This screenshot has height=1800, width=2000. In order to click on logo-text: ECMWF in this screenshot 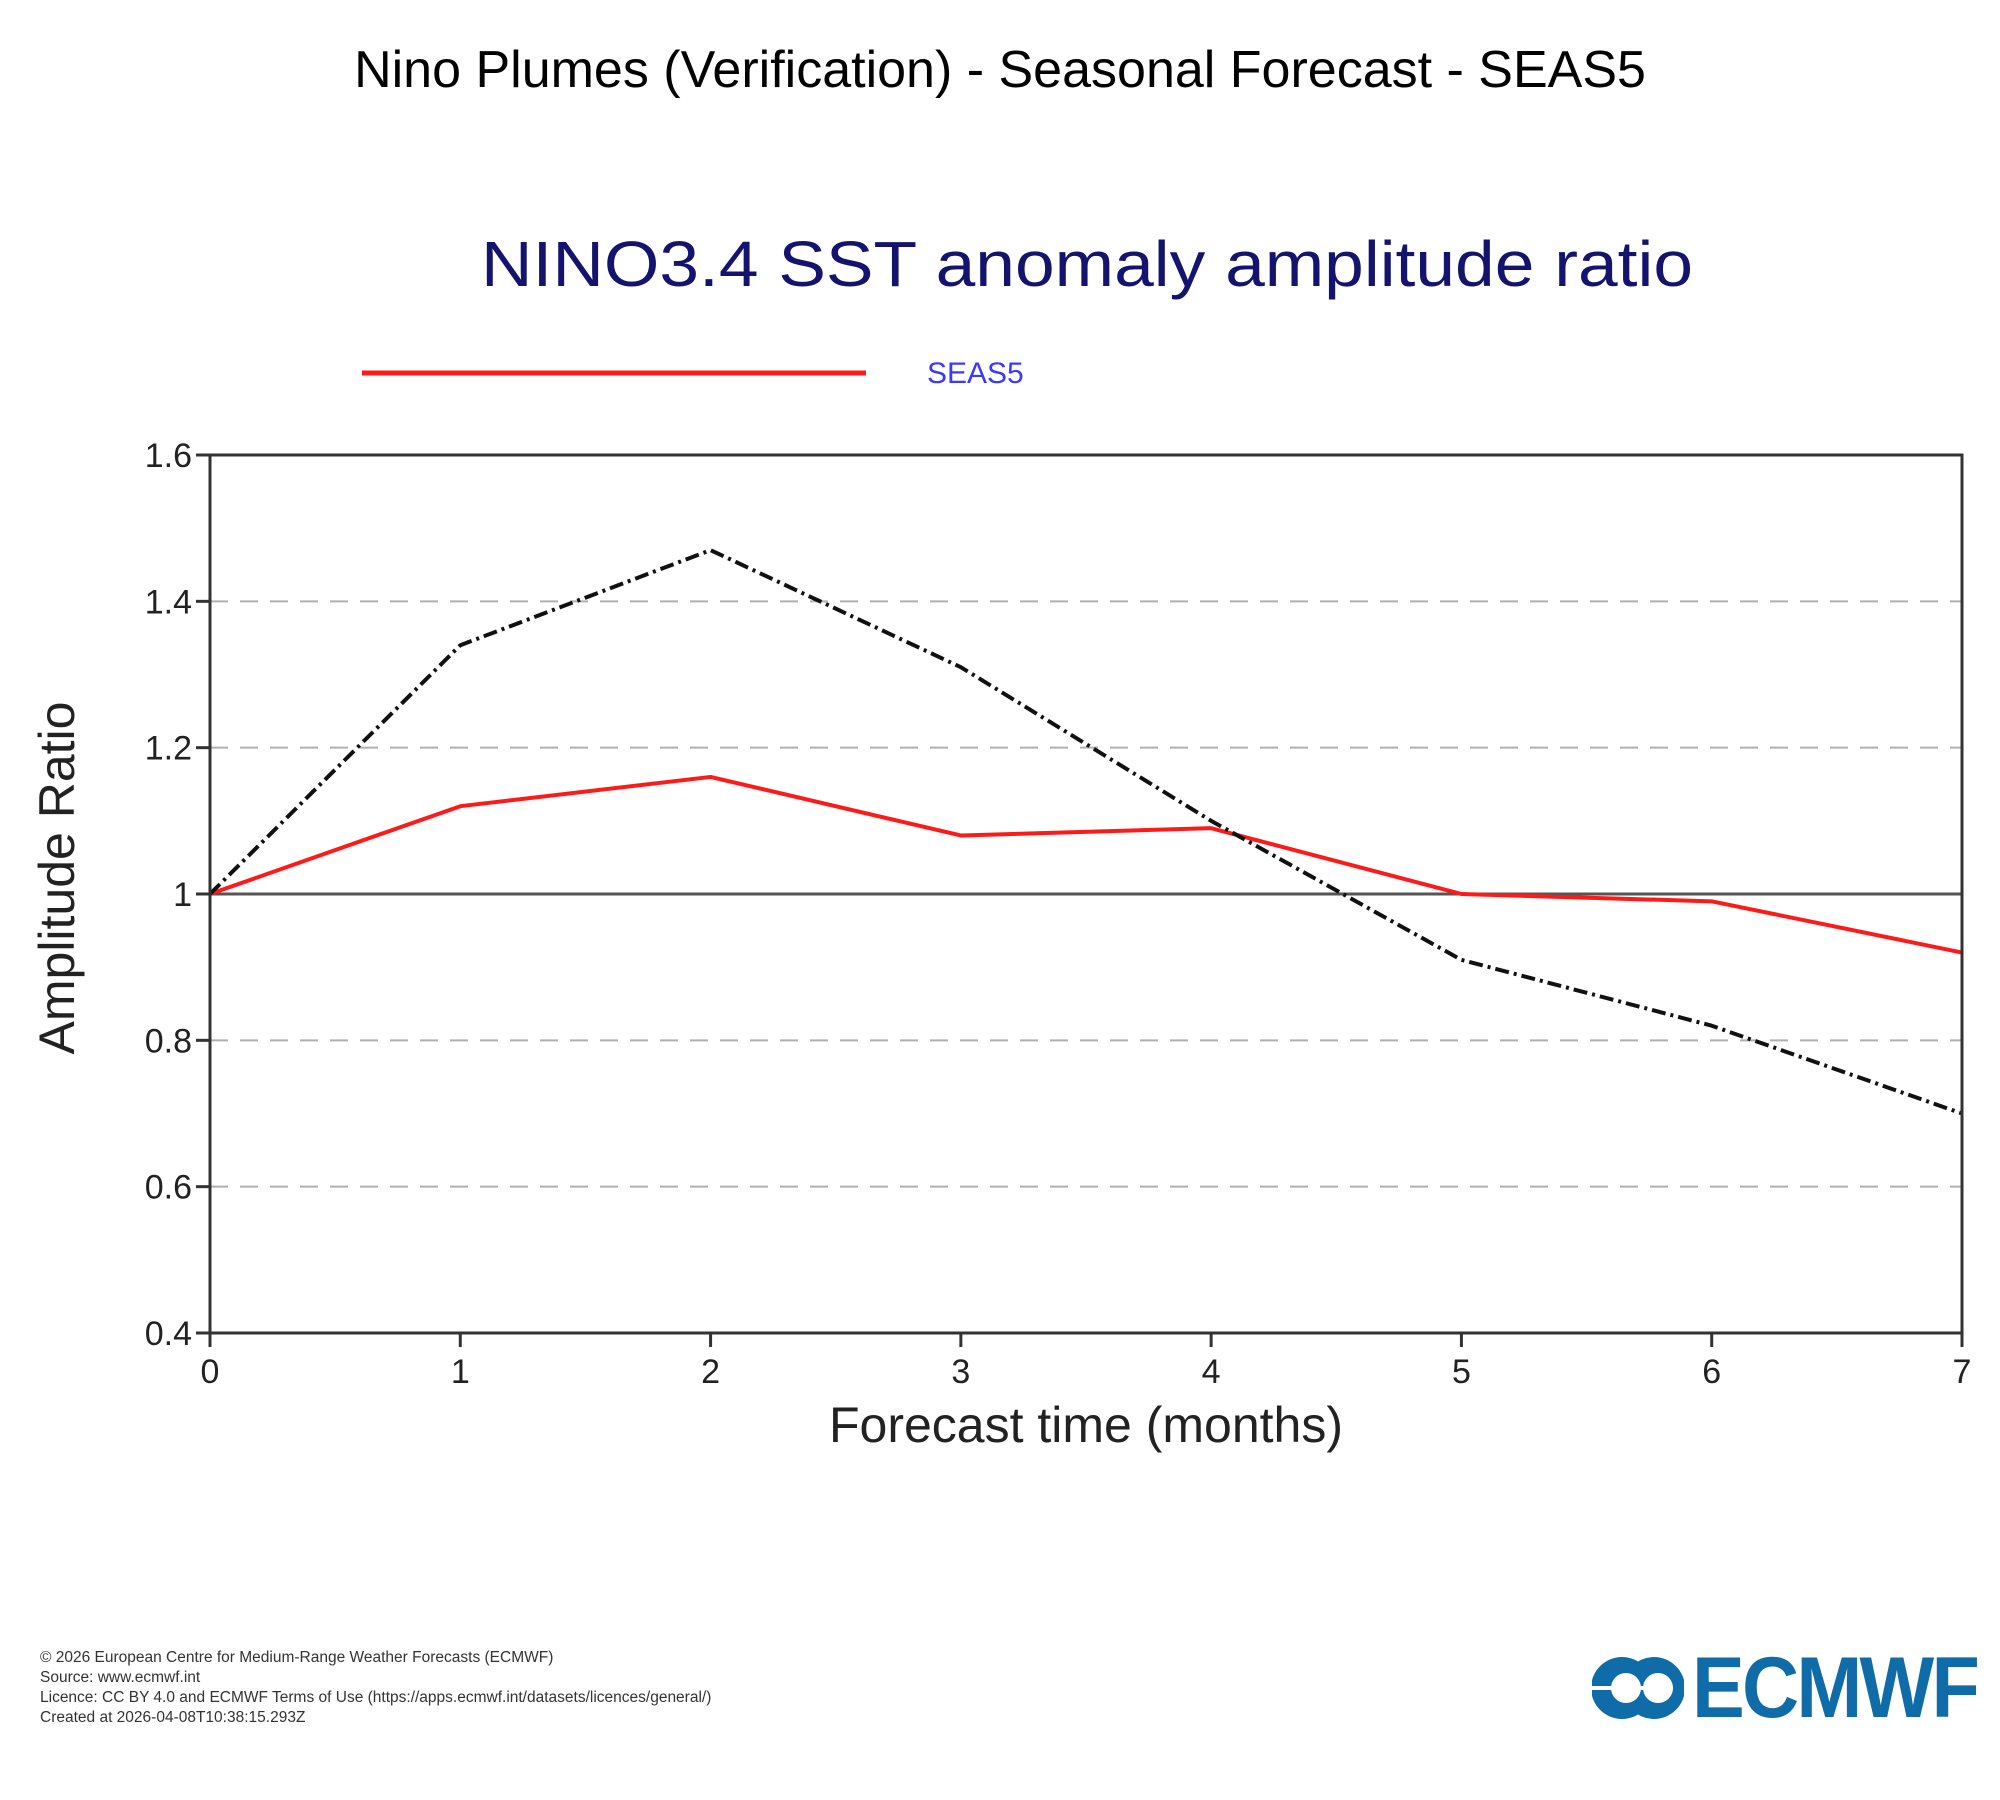, I will do `click(1836, 1688)`.